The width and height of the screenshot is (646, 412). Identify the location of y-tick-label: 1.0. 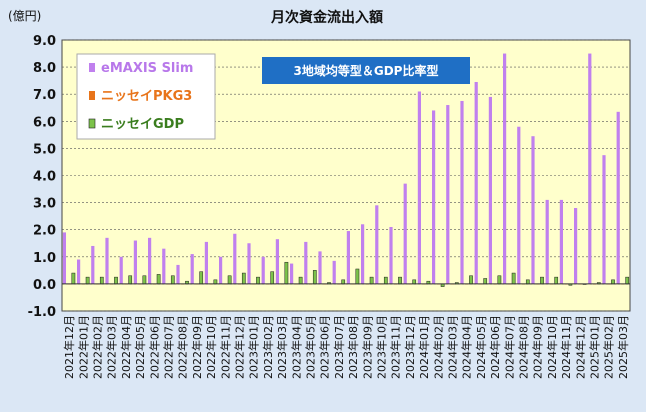
(44, 258).